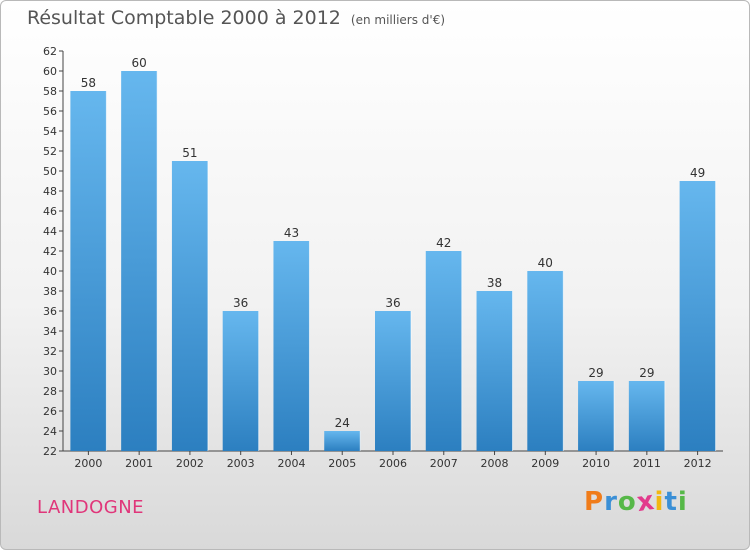  What do you see at coordinates (91, 507) in the screenshot?
I see `commune-name: LANDOGNE` at bounding box center [91, 507].